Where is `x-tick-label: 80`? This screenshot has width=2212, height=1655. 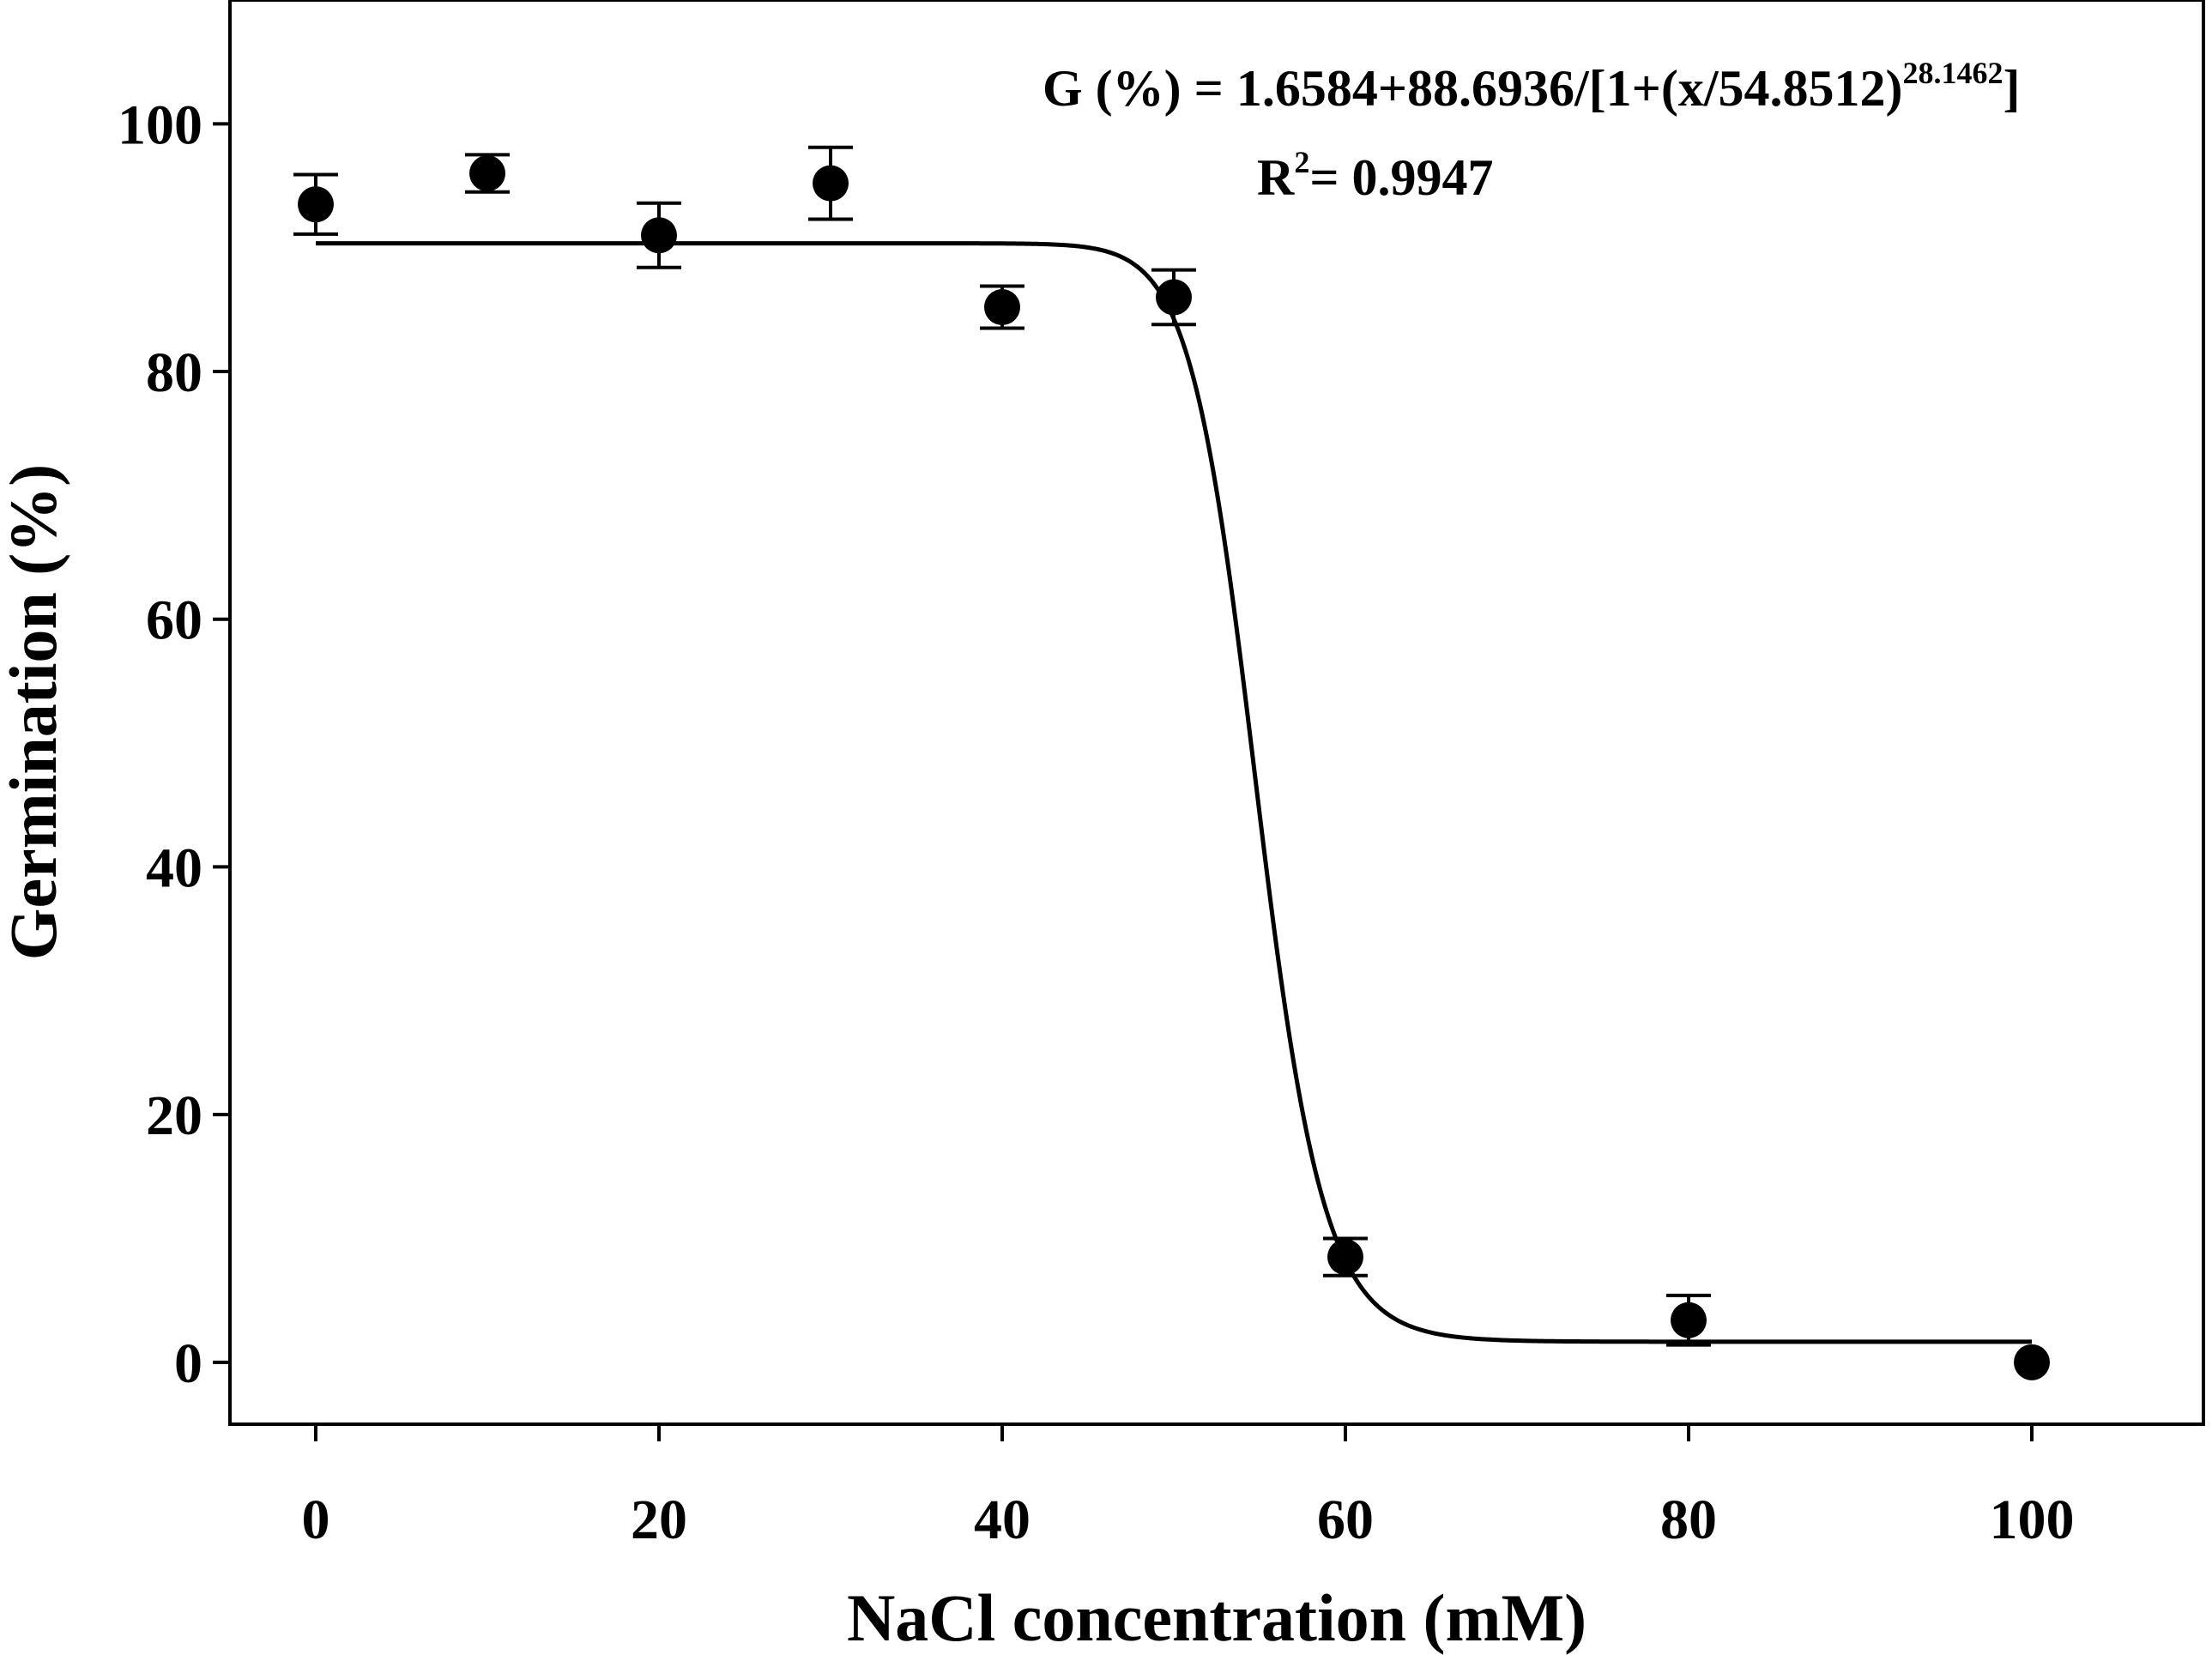 x-tick-label: 80 is located at coordinates (1688, 1520).